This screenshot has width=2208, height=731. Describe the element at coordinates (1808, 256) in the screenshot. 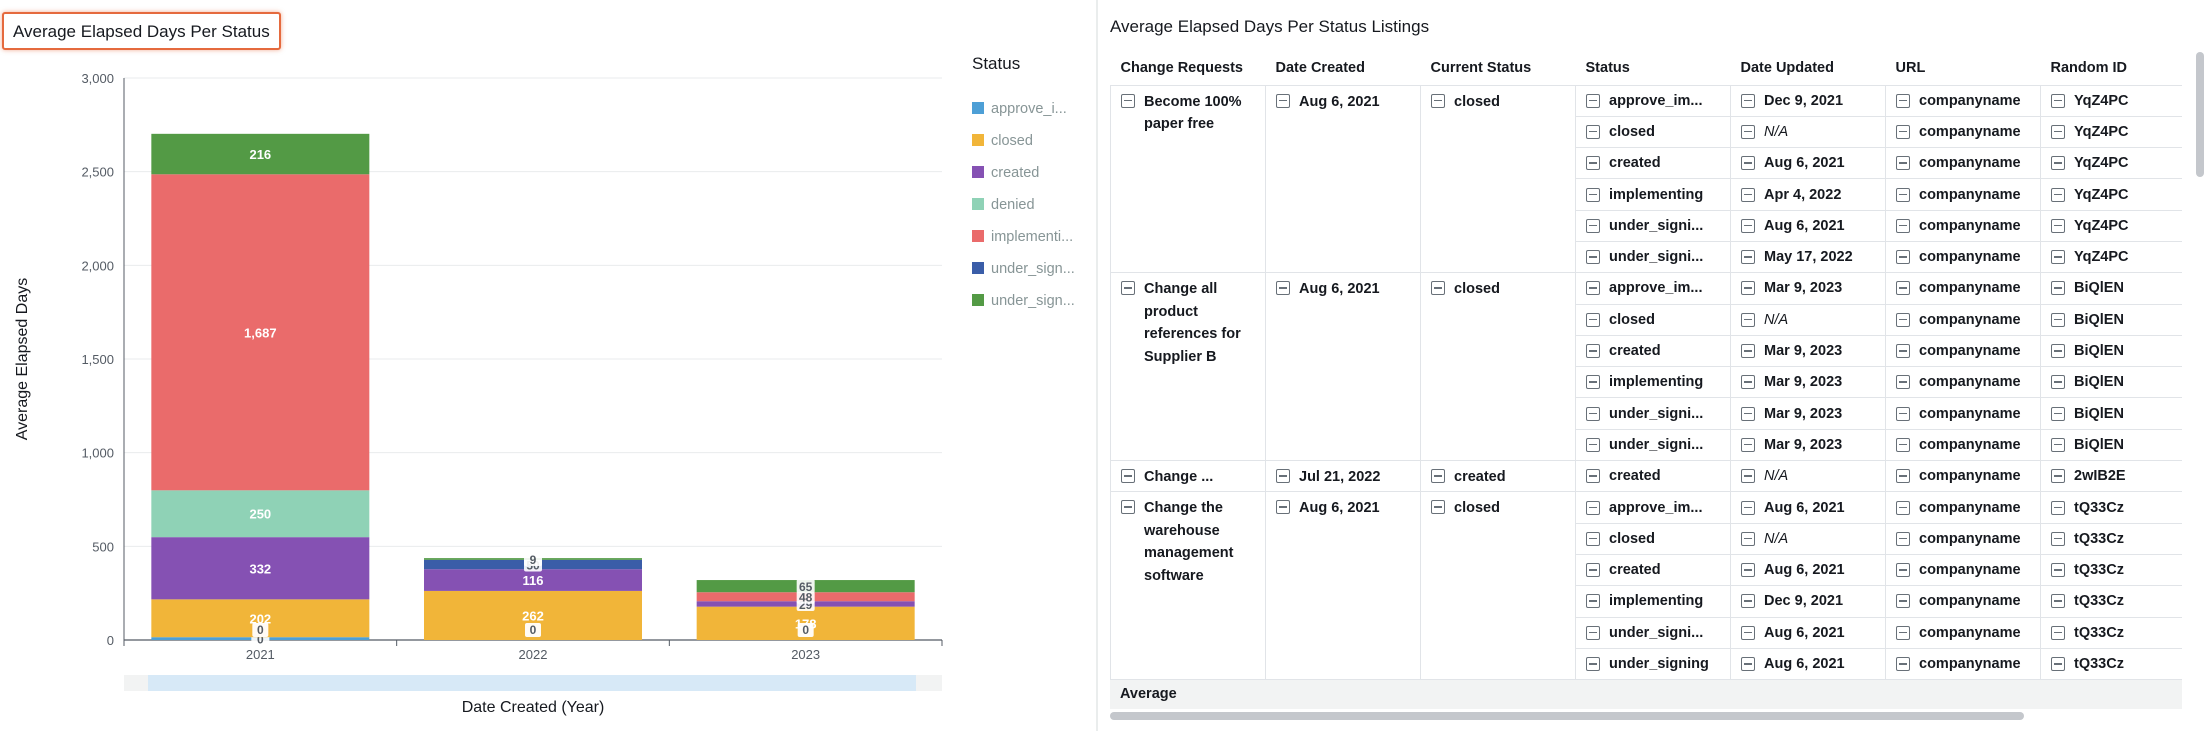

I see `date-updated-cell: May 17, 2022` at that location.